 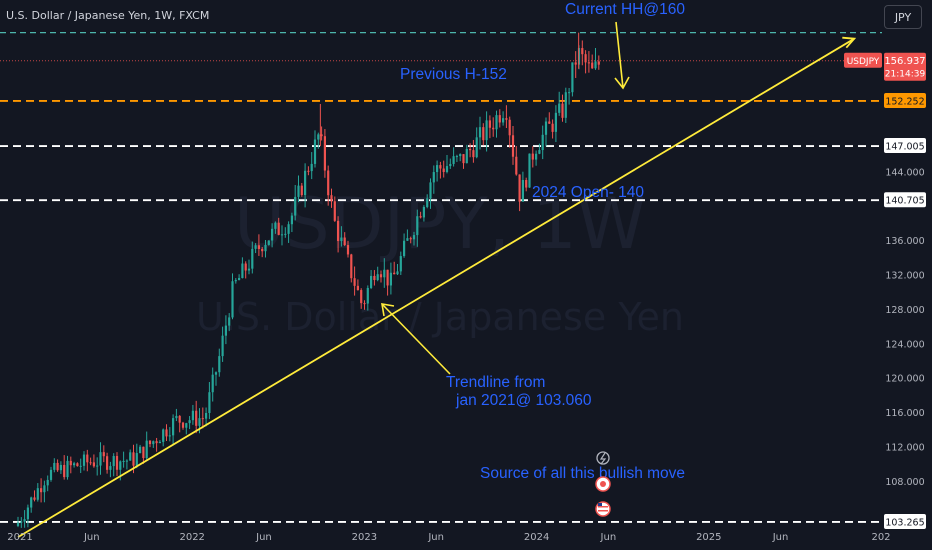 I want to click on us-flag-stripe, so click(x=603, y=507).